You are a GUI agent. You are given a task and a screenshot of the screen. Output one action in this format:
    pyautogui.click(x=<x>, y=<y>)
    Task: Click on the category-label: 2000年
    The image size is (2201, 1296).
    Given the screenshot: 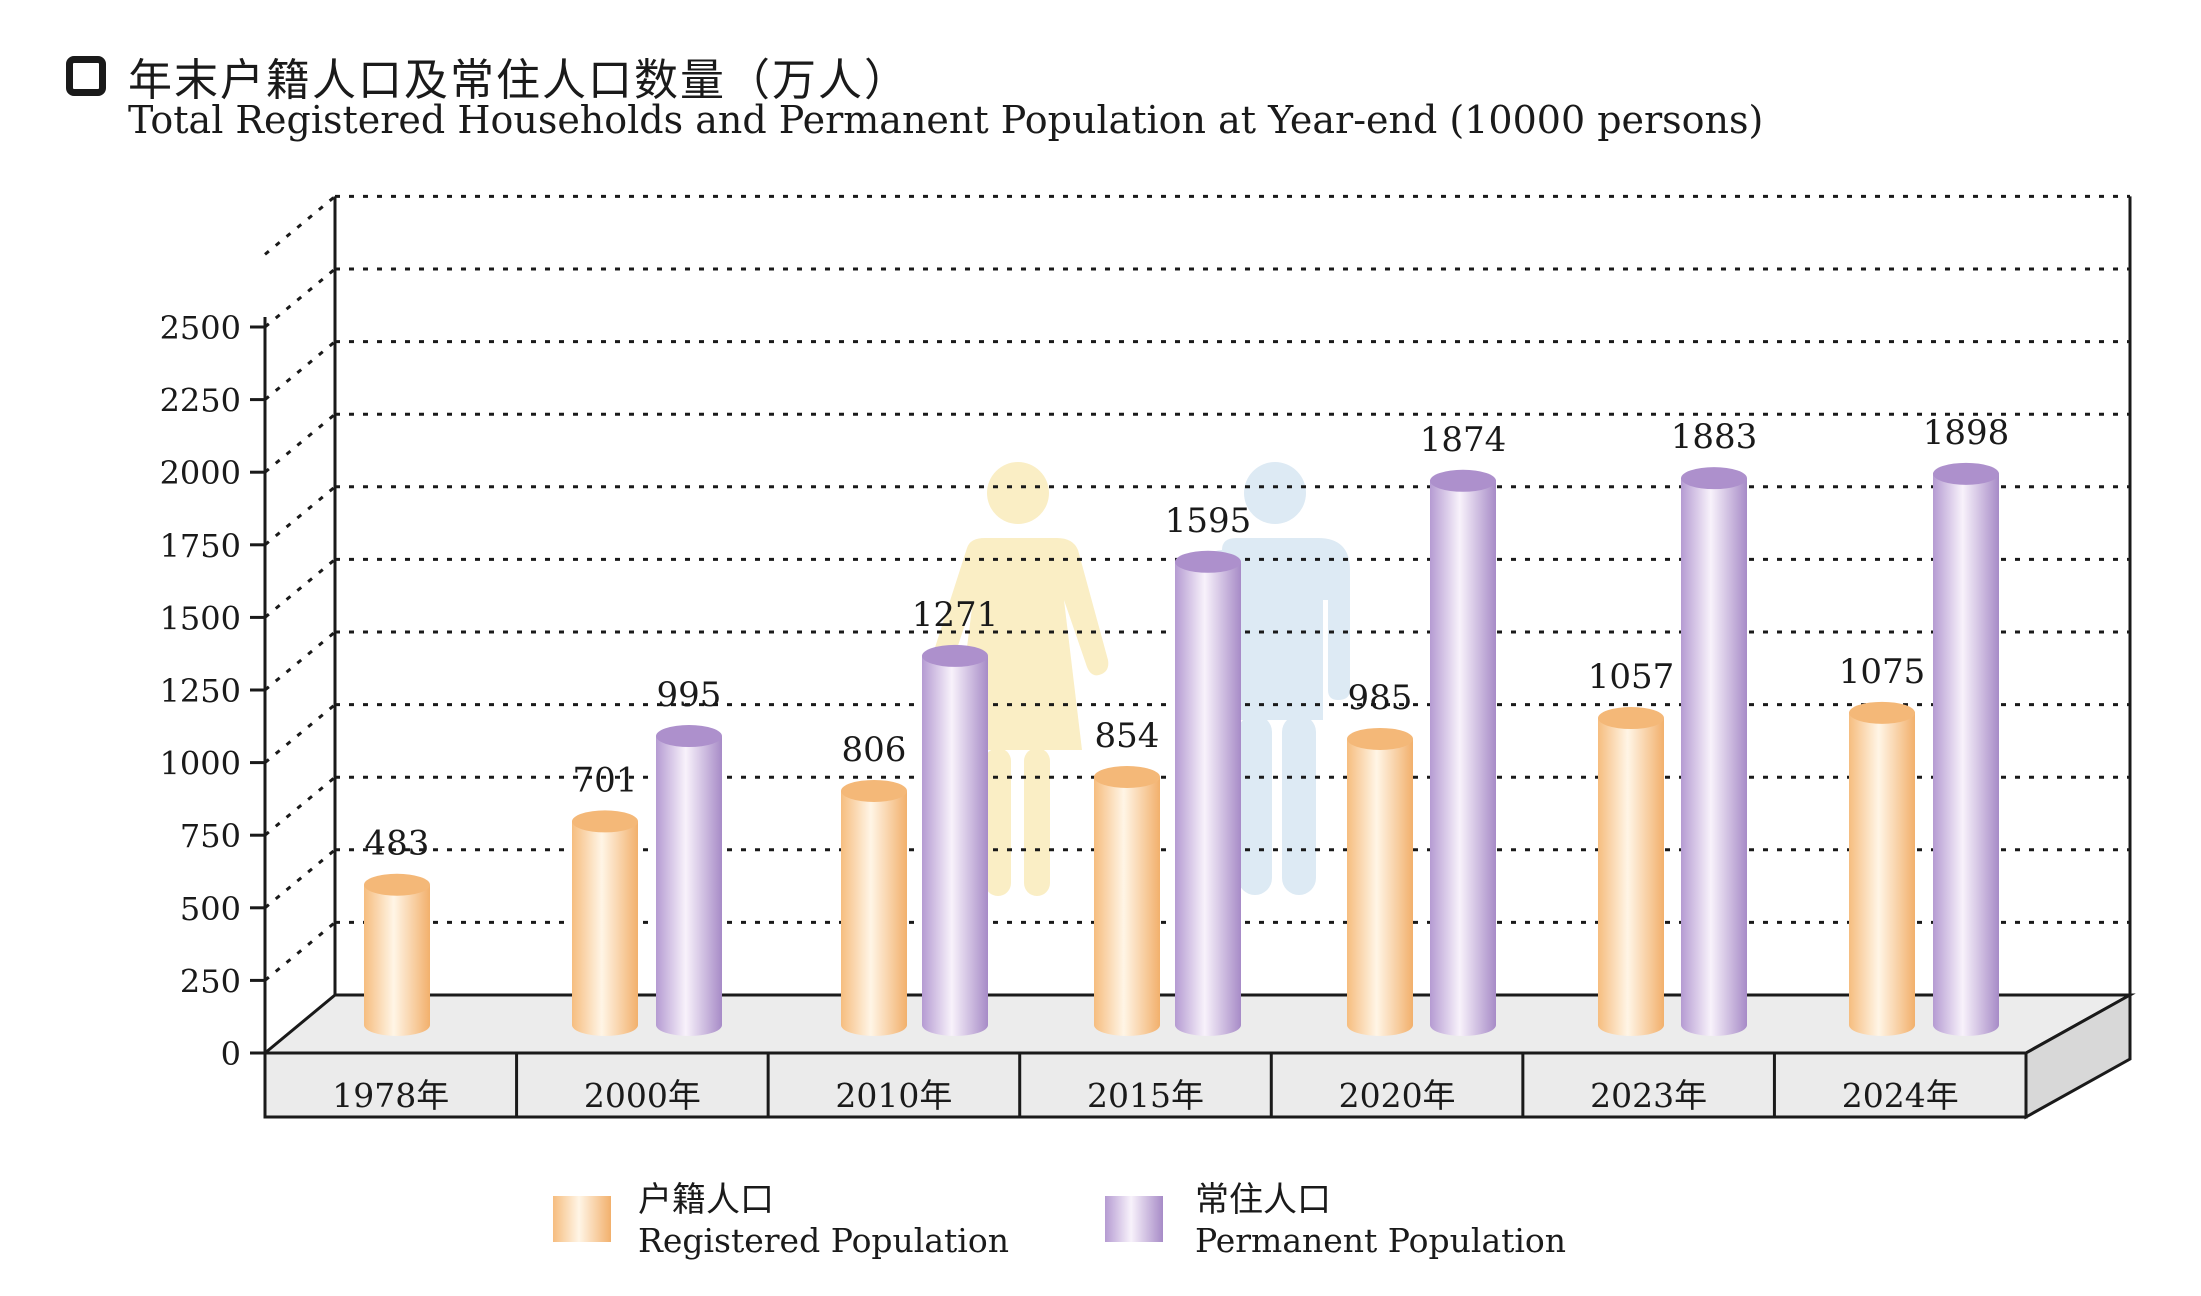 What is the action you would take?
    pyautogui.click(x=642, y=1095)
    